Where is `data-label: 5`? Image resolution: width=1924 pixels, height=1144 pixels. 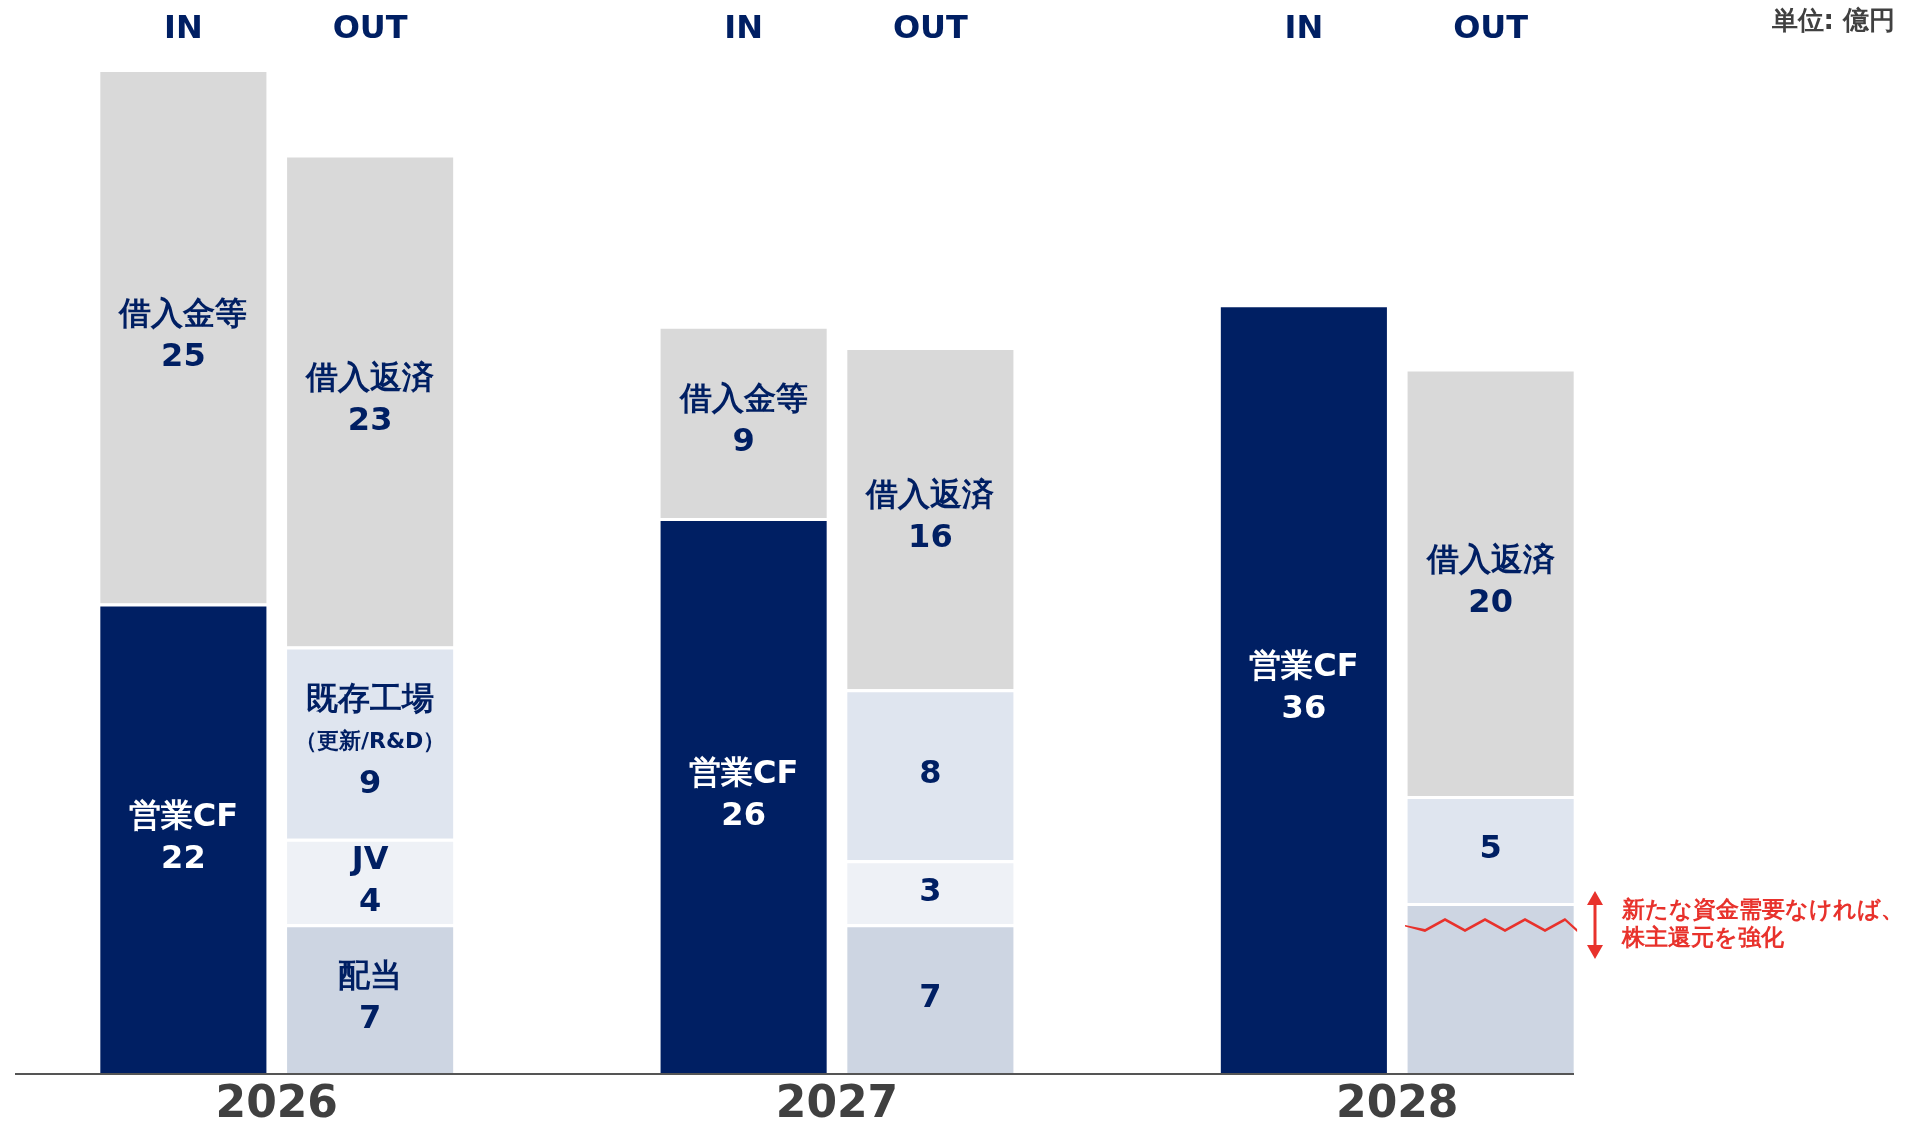 data-label: 5 is located at coordinates (1490, 846).